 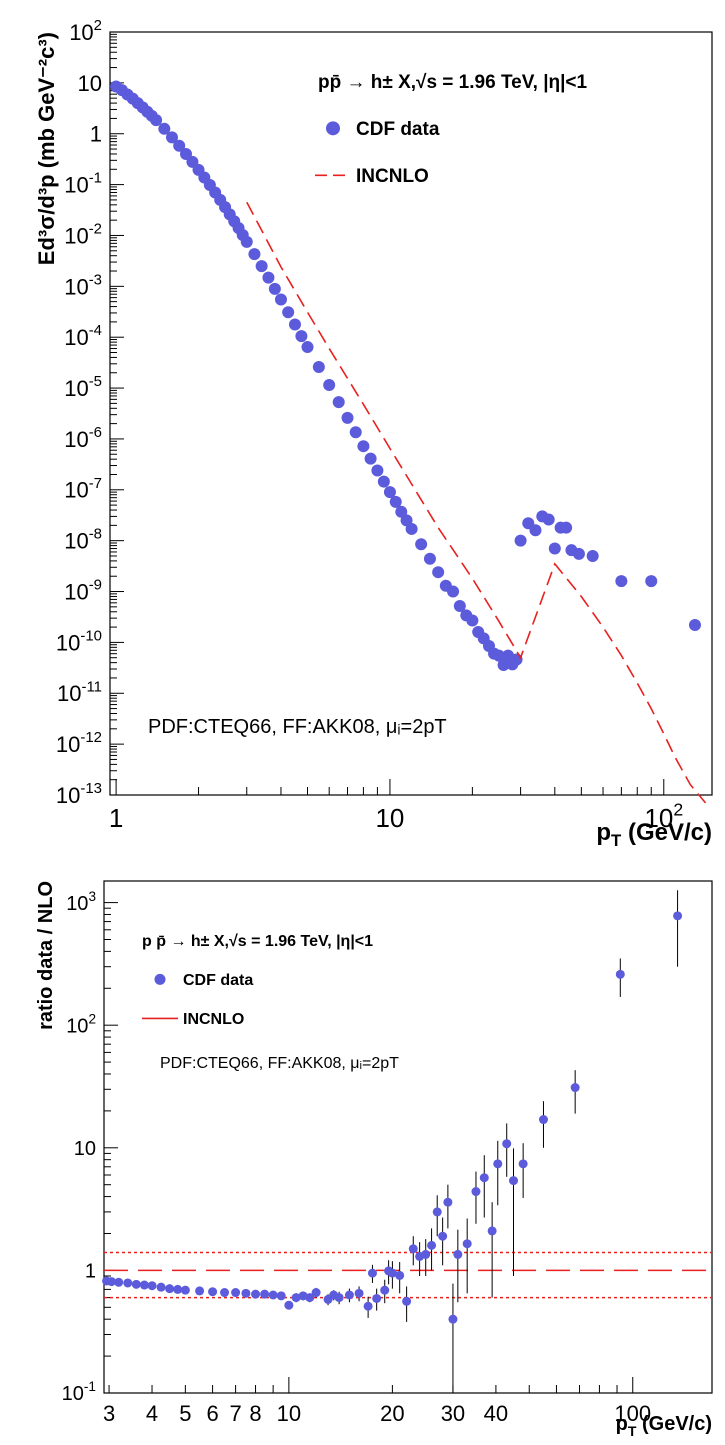 I want to click on y-tick-label: 10⁻¹, so click(x=83, y=184).